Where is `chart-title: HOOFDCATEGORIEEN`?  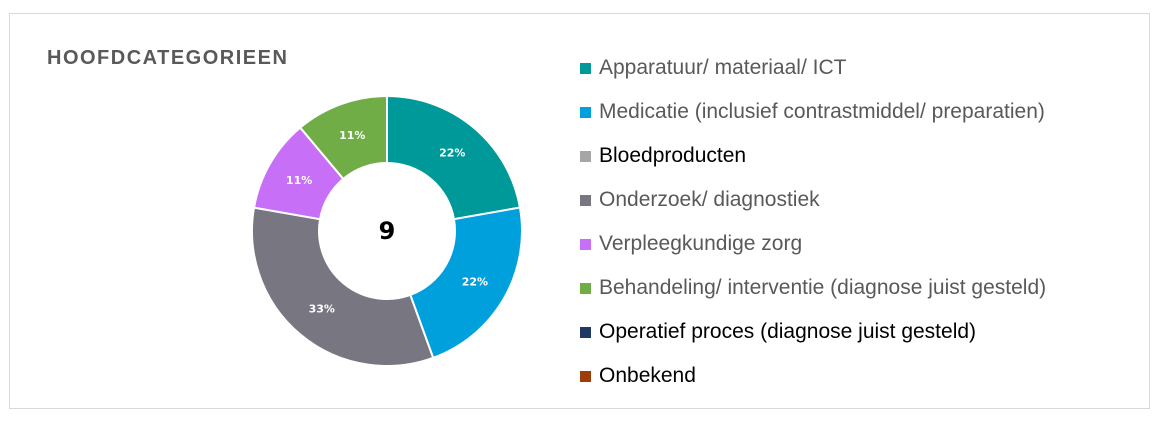 chart-title: HOOFDCATEGORIEEN is located at coordinates (168, 58).